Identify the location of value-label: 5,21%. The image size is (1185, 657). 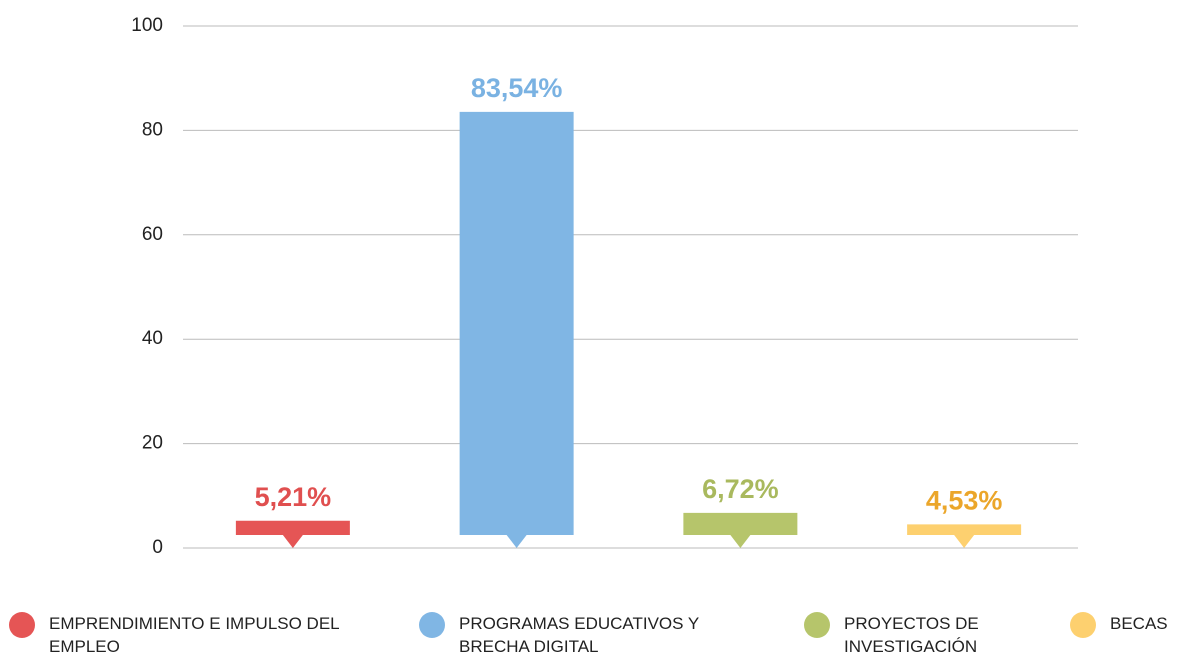
(293, 497).